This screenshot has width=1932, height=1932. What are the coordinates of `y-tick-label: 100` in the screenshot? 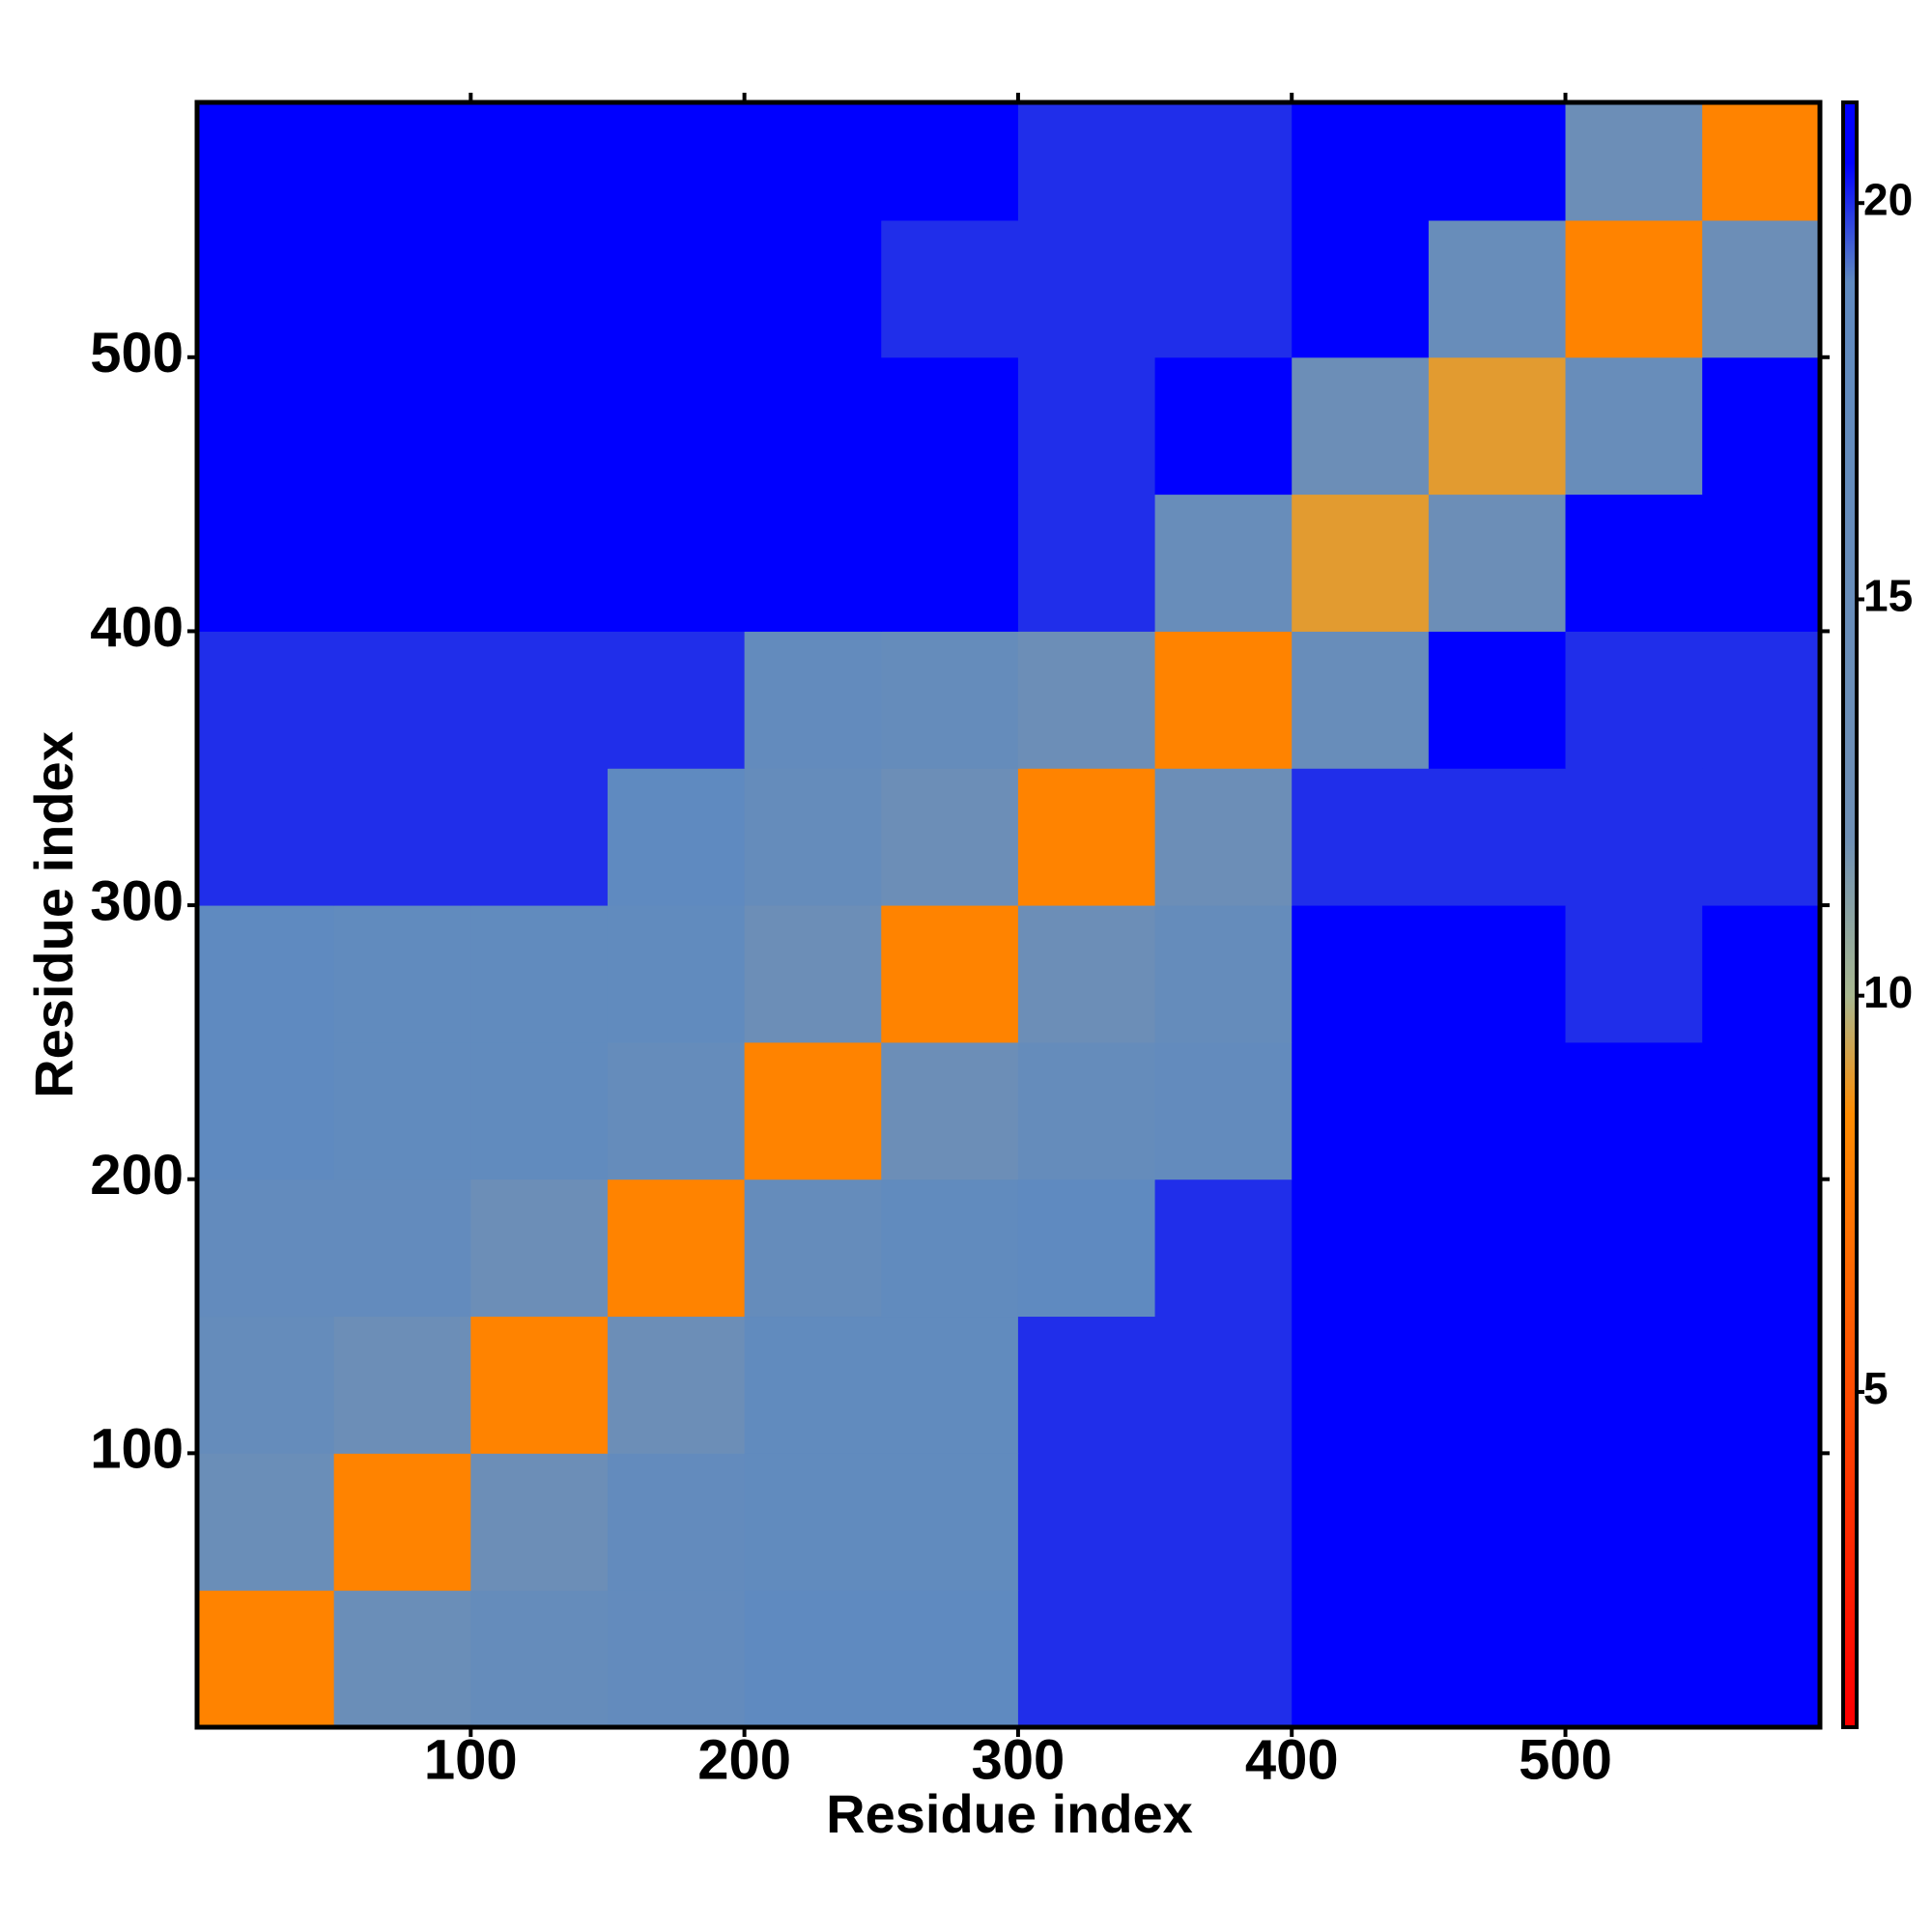 It's located at (137, 1449).